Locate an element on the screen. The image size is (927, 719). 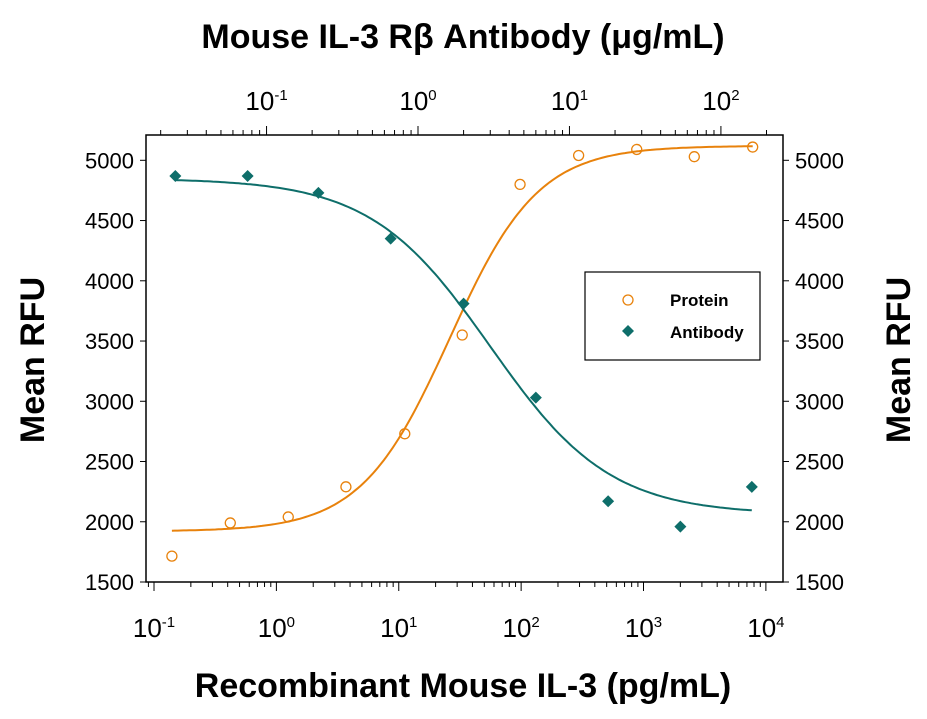
y-tick-label: 3000 is located at coordinates (109, 401).